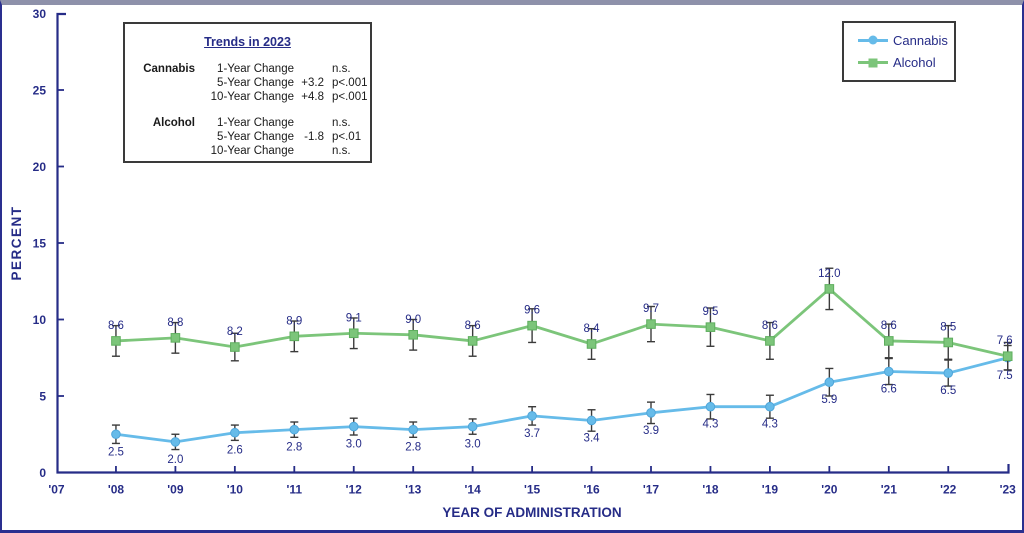 This screenshot has width=1024, height=533. I want to click on point-label-cannabis: 6.5, so click(948, 391).